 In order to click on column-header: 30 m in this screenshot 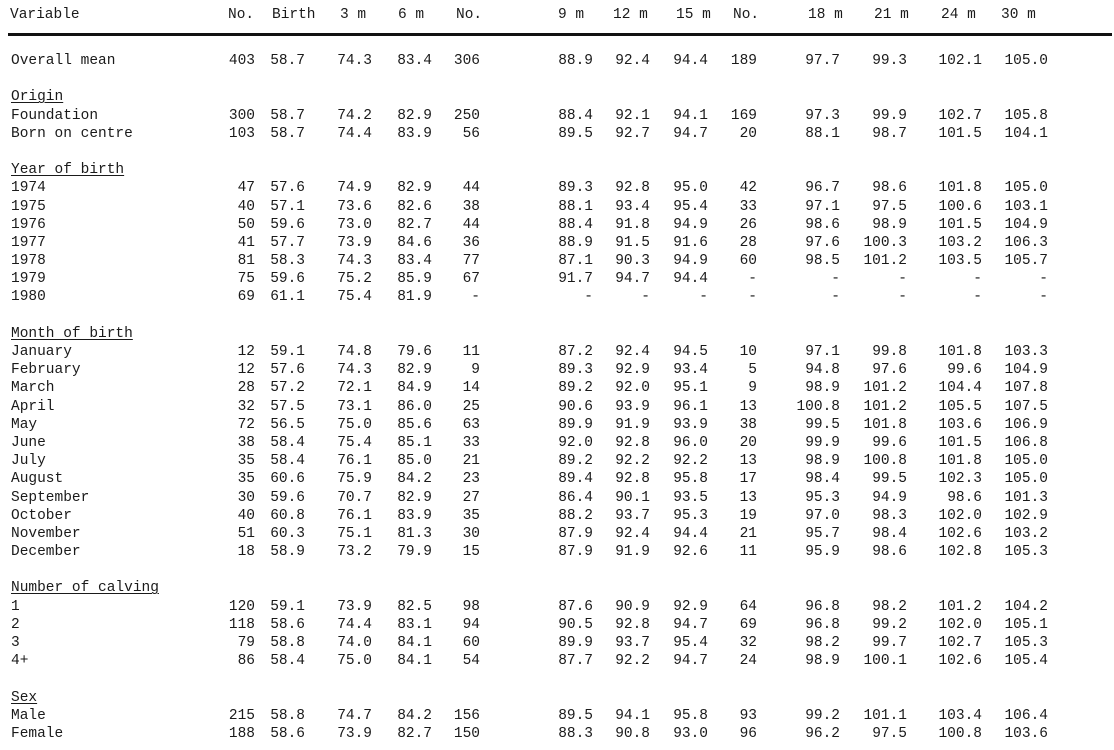, I will do `click(1018, 15)`.